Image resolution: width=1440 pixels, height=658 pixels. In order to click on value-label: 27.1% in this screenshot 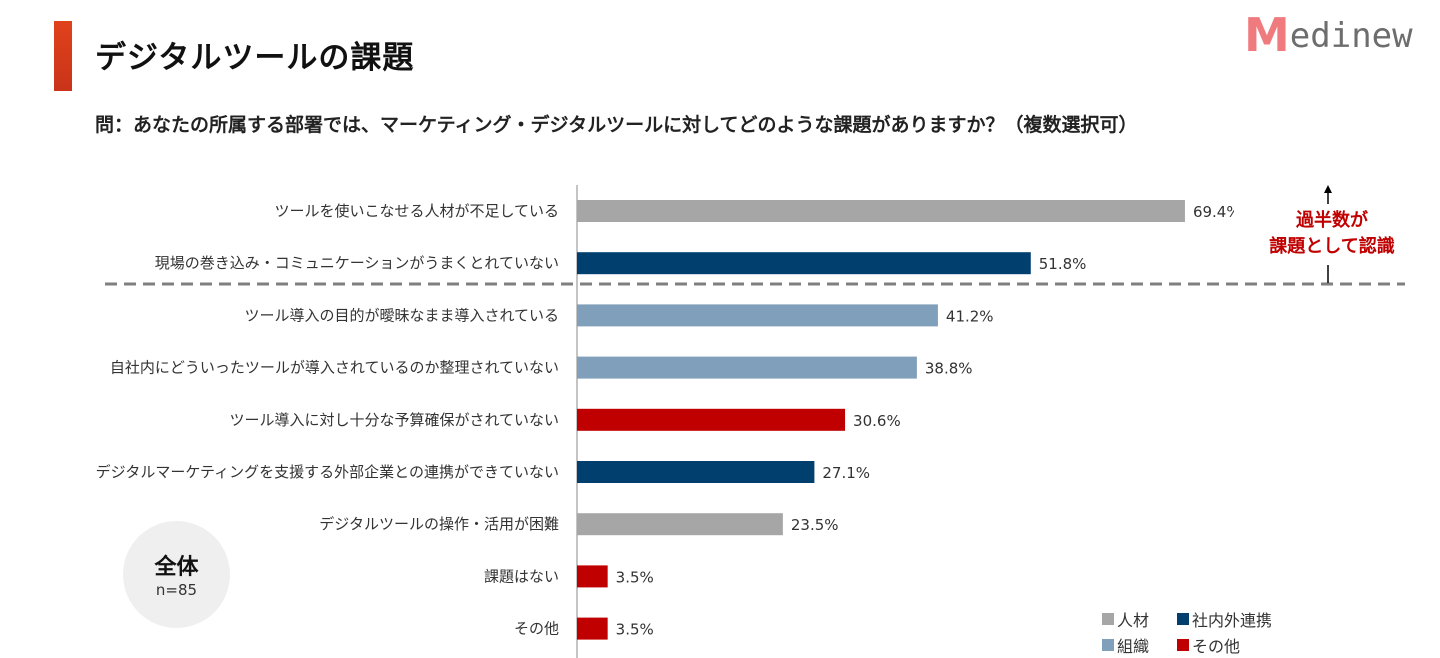, I will do `click(846, 473)`.